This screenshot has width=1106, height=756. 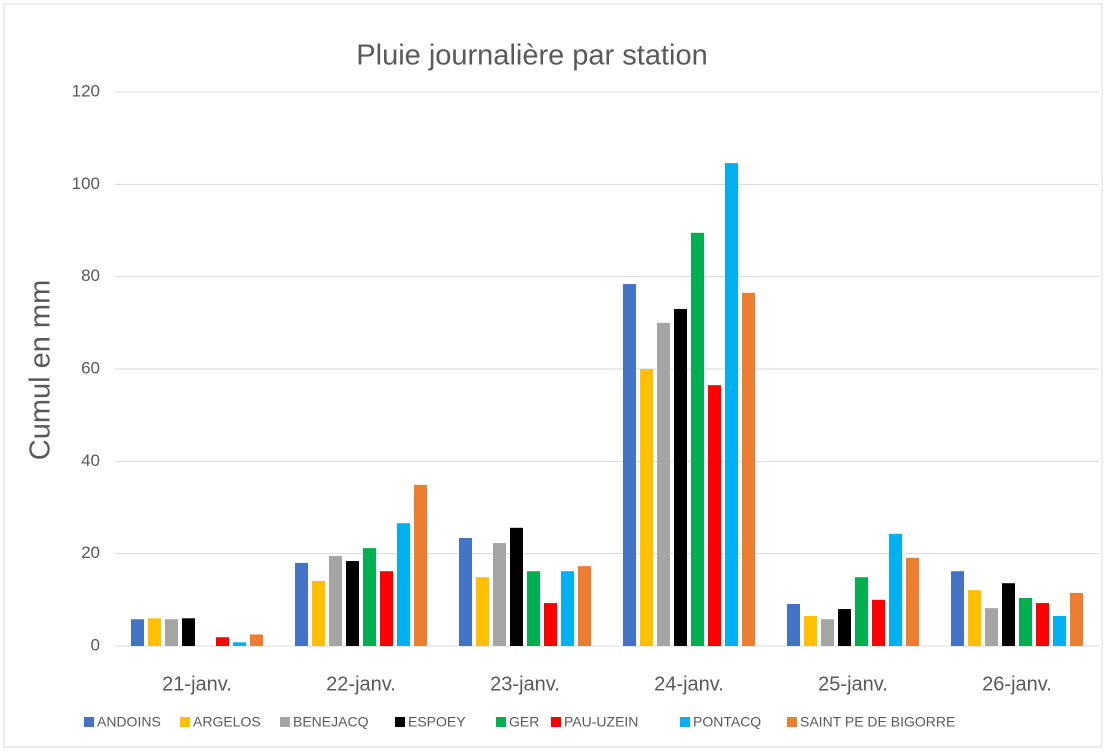 I want to click on y-tick-label: 40, so click(x=90, y=460).